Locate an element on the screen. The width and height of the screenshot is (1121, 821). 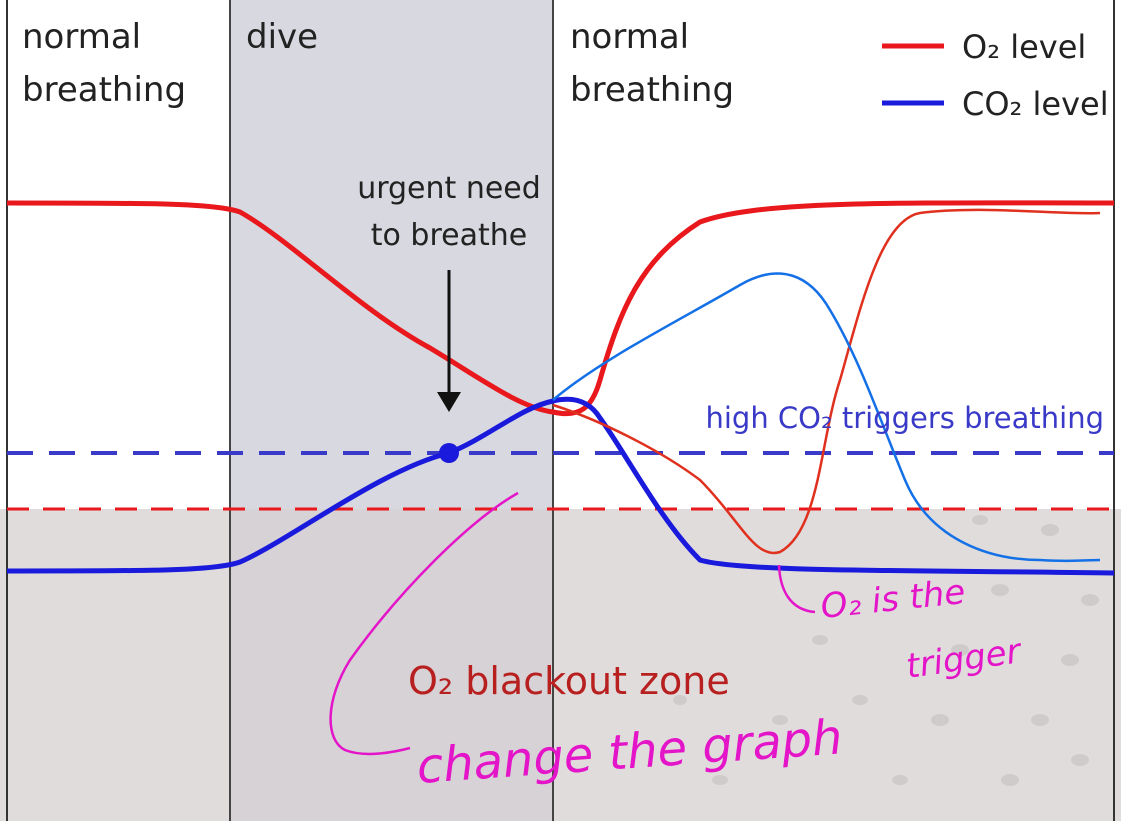
co2-threshold-label: high CO₂ triggers breathing is located at coordinates (904, 418).